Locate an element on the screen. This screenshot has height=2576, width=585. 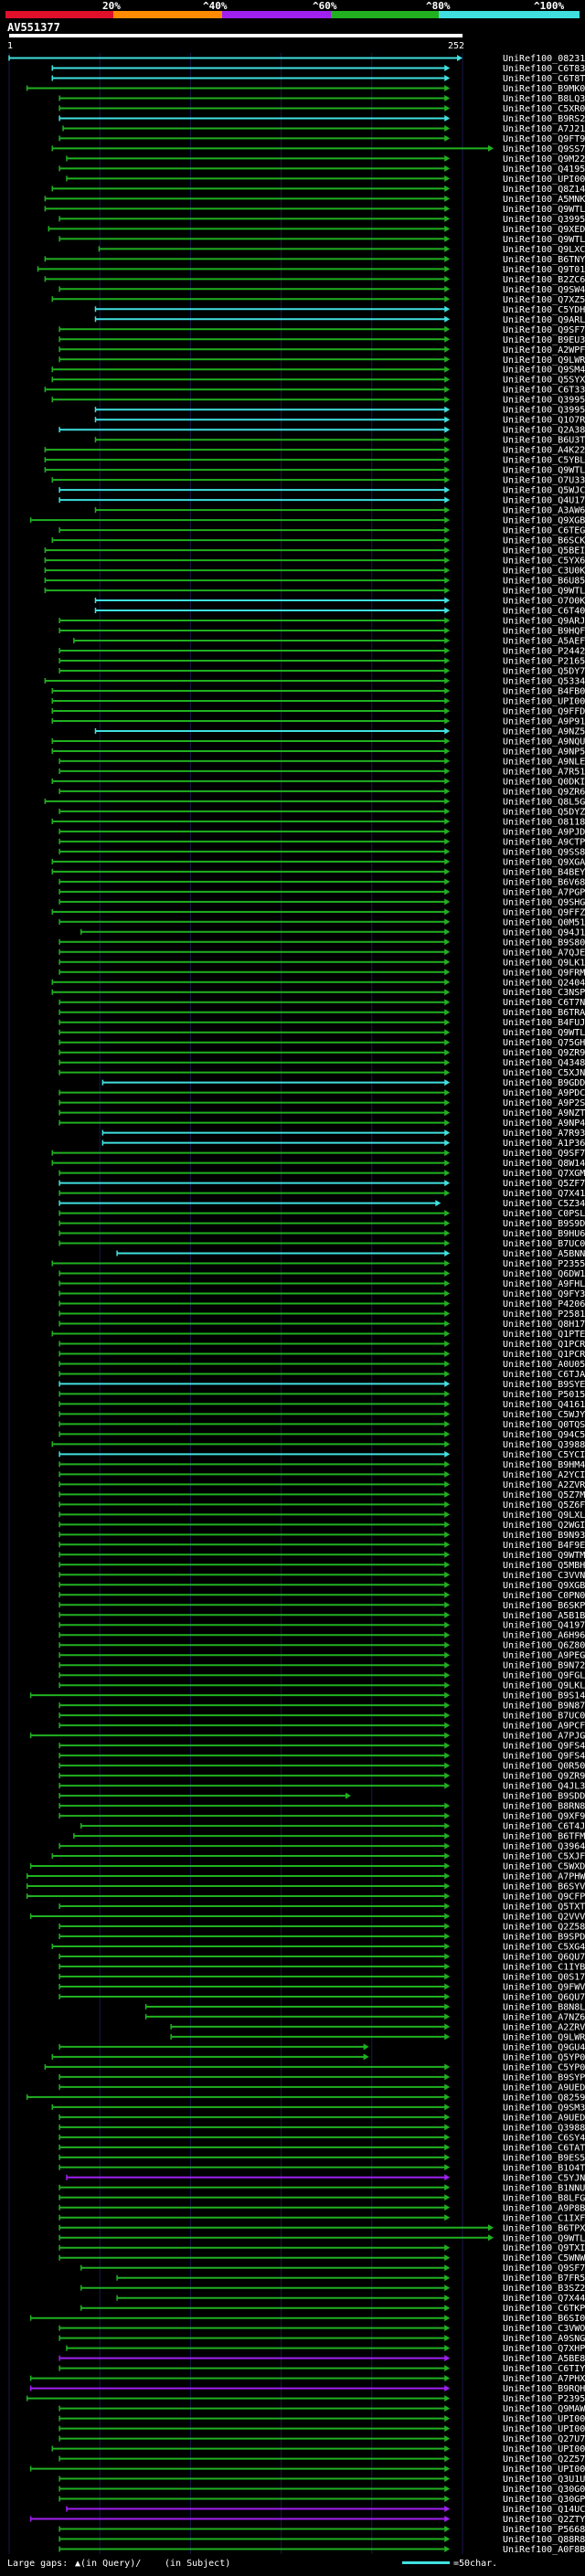
hit-row: UniRef100_B9SPD5 is located at coordinates (322, 1937).